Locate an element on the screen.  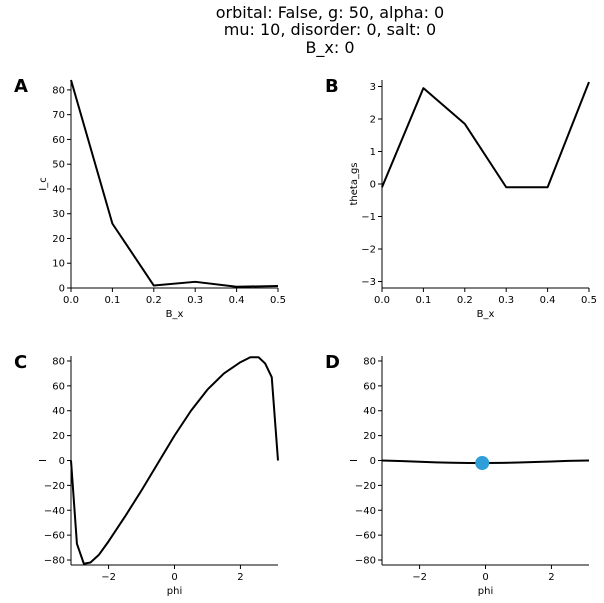
highlight-marker is located at coordinates (482, 462).